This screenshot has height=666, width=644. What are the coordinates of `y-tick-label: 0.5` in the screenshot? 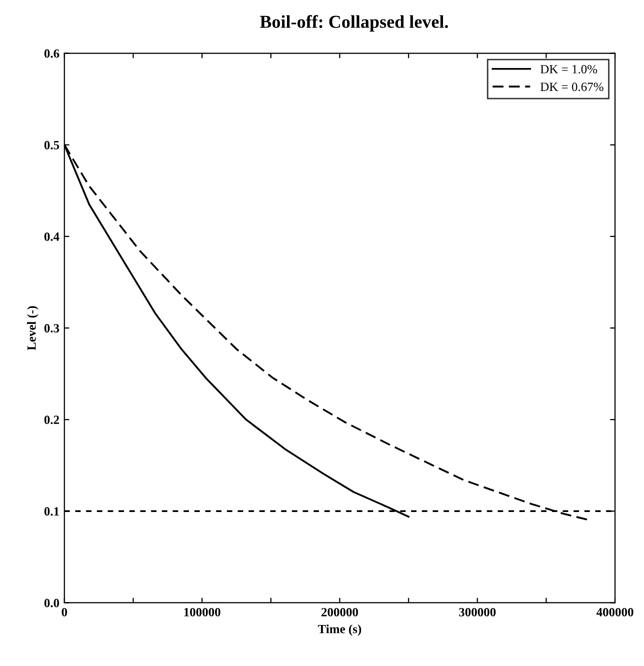 It's located at (52, 145).